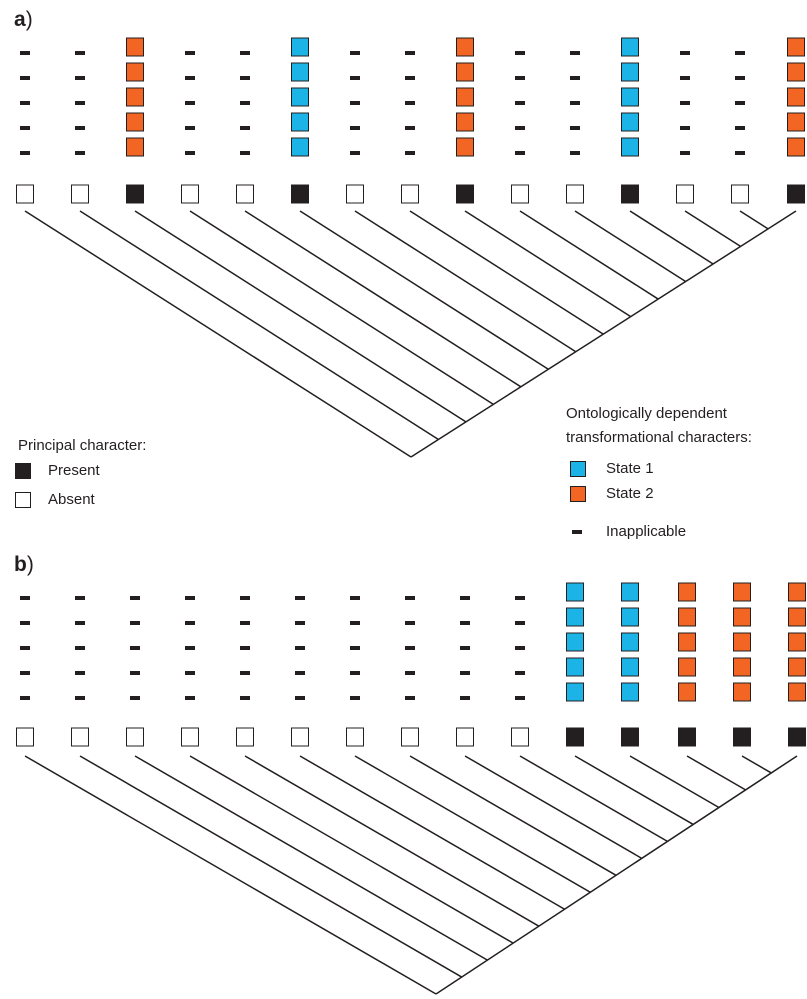 This screenshot has width=807, height=999. I want to click on legend-title: Principal character:, so click(82, 445).